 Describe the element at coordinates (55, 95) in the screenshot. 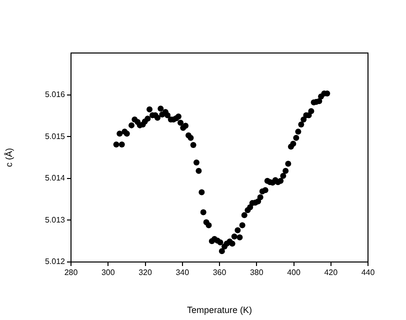

I see `y-tick-label: 5.016` at that location.